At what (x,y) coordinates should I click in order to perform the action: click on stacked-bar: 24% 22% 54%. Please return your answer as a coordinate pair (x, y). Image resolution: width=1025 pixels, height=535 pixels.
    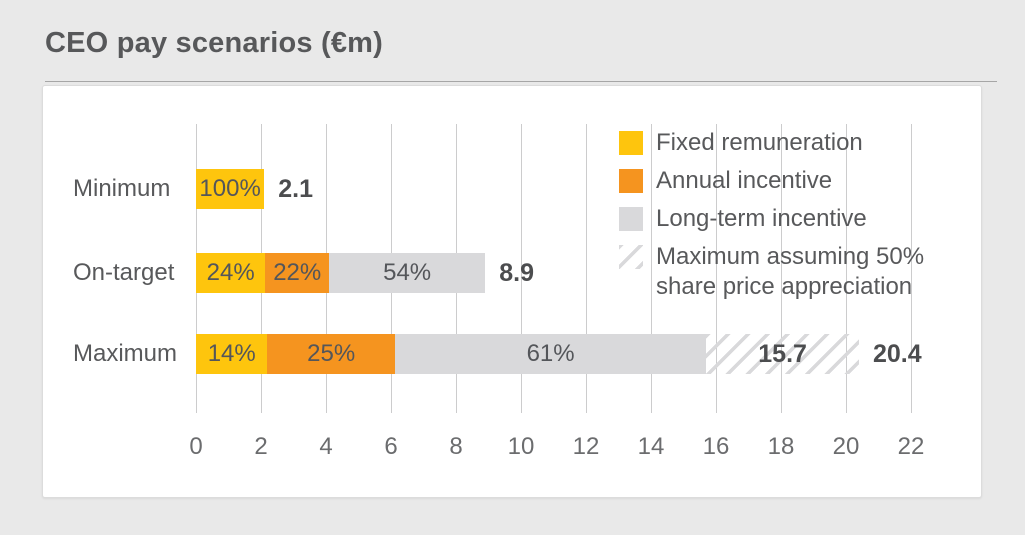
    Looking at the image, I should click on (341, 273).